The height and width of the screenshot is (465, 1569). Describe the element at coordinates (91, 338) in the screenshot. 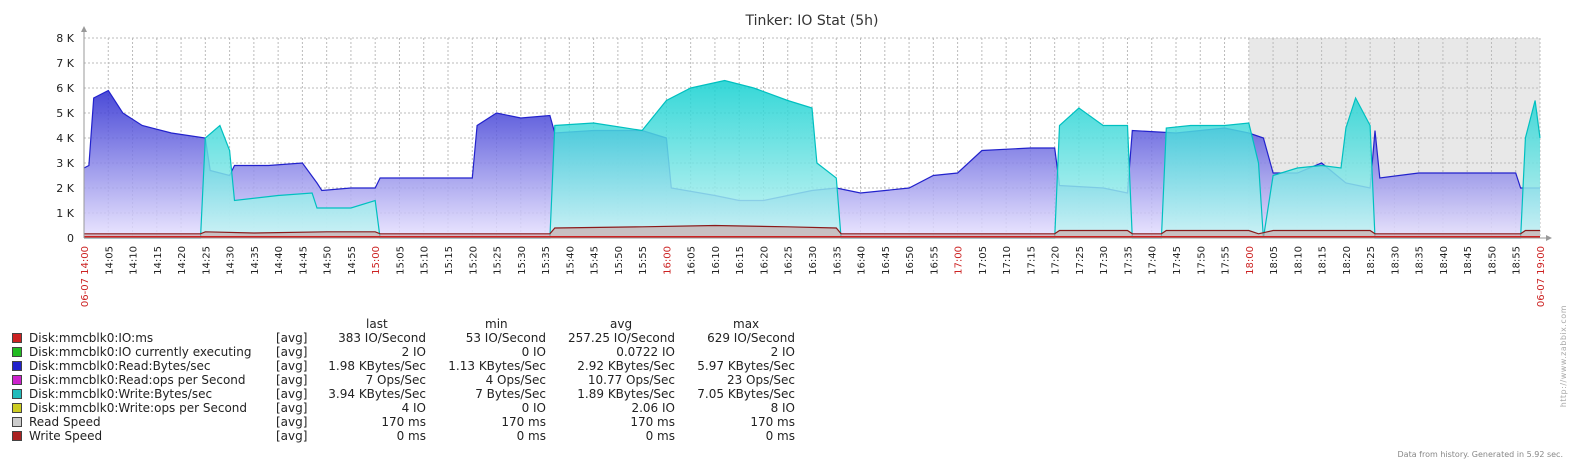

I see `legend-item-name: Disk:mmcblk0:IO:ms` at that location.